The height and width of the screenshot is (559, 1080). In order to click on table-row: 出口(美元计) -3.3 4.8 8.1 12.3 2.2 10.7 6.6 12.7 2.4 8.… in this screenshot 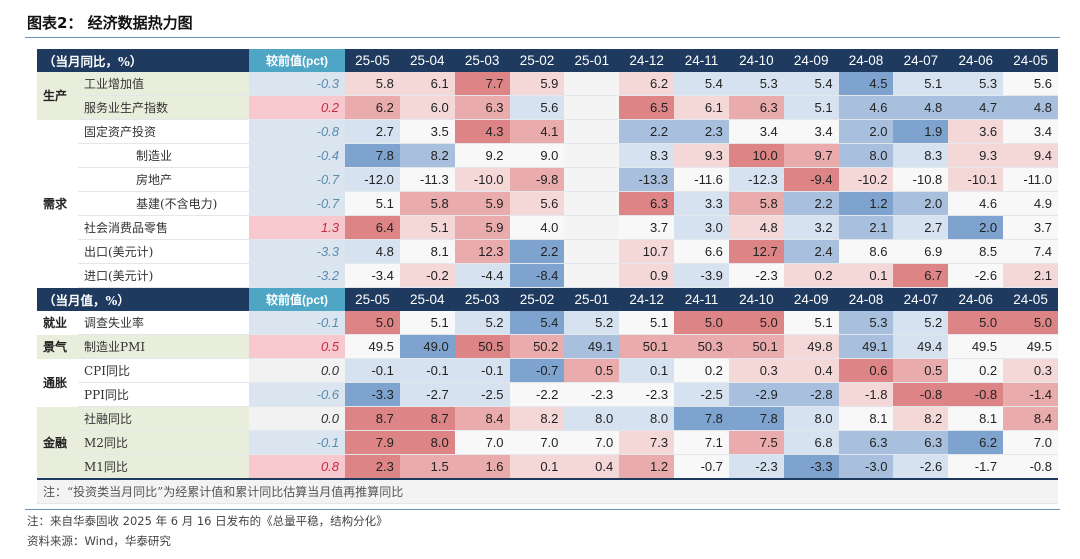, I will do `click(547, 251)`.